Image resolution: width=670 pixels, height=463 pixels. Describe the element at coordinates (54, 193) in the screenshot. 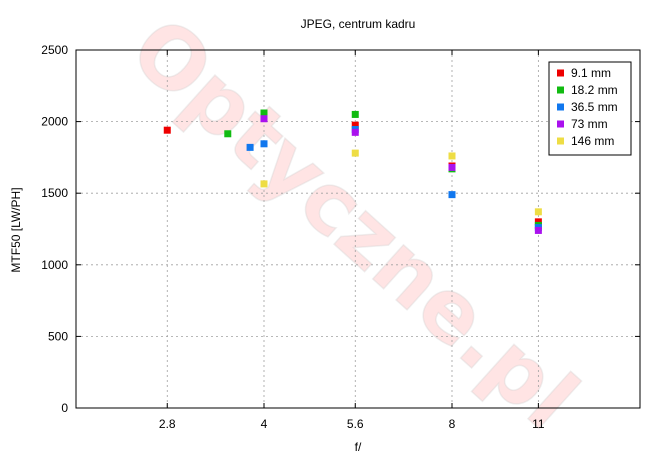

I see `y-tick-label: 1500` at that location.